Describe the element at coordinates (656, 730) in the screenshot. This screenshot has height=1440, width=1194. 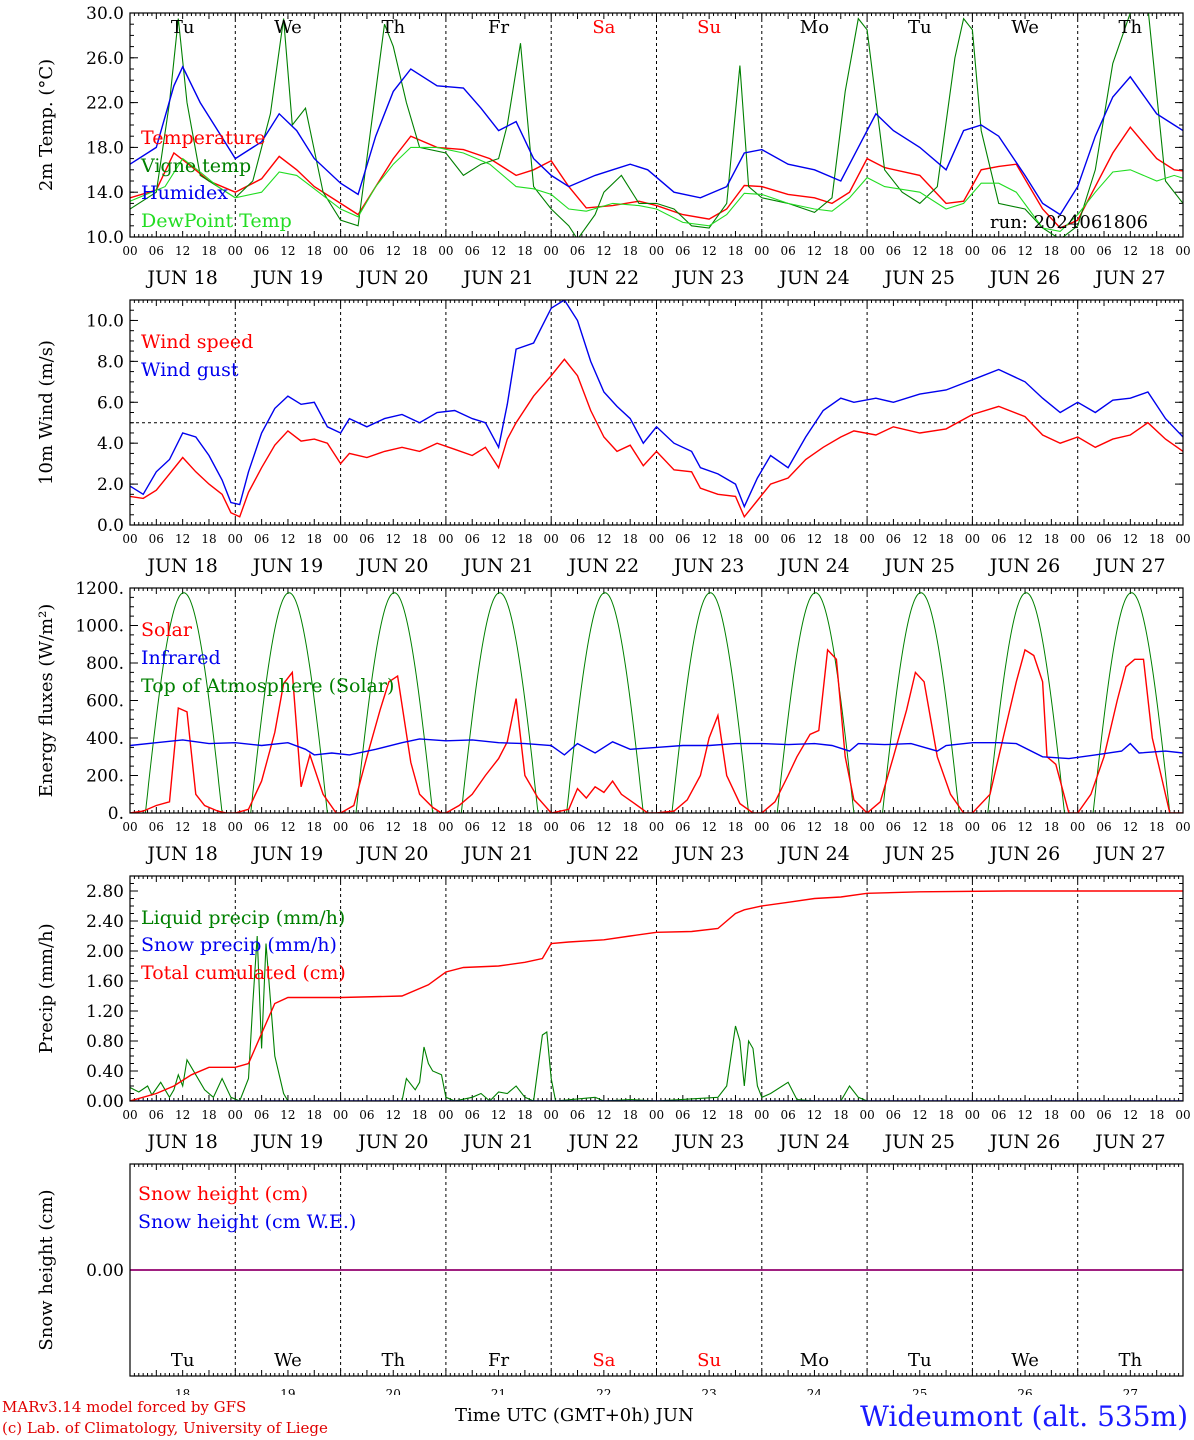
I see `series-line-solar` at that location.